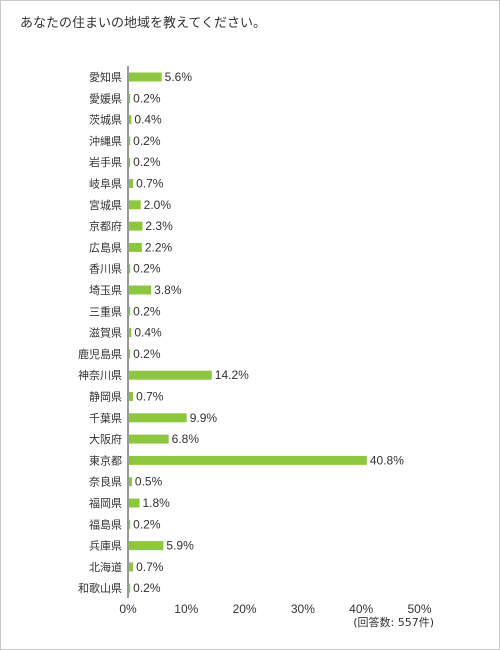 This screenshot has height=650, width=500. Describe the element at coordinates (105, 269) in the screenshot. I see `category-label: 香川県` at that location.